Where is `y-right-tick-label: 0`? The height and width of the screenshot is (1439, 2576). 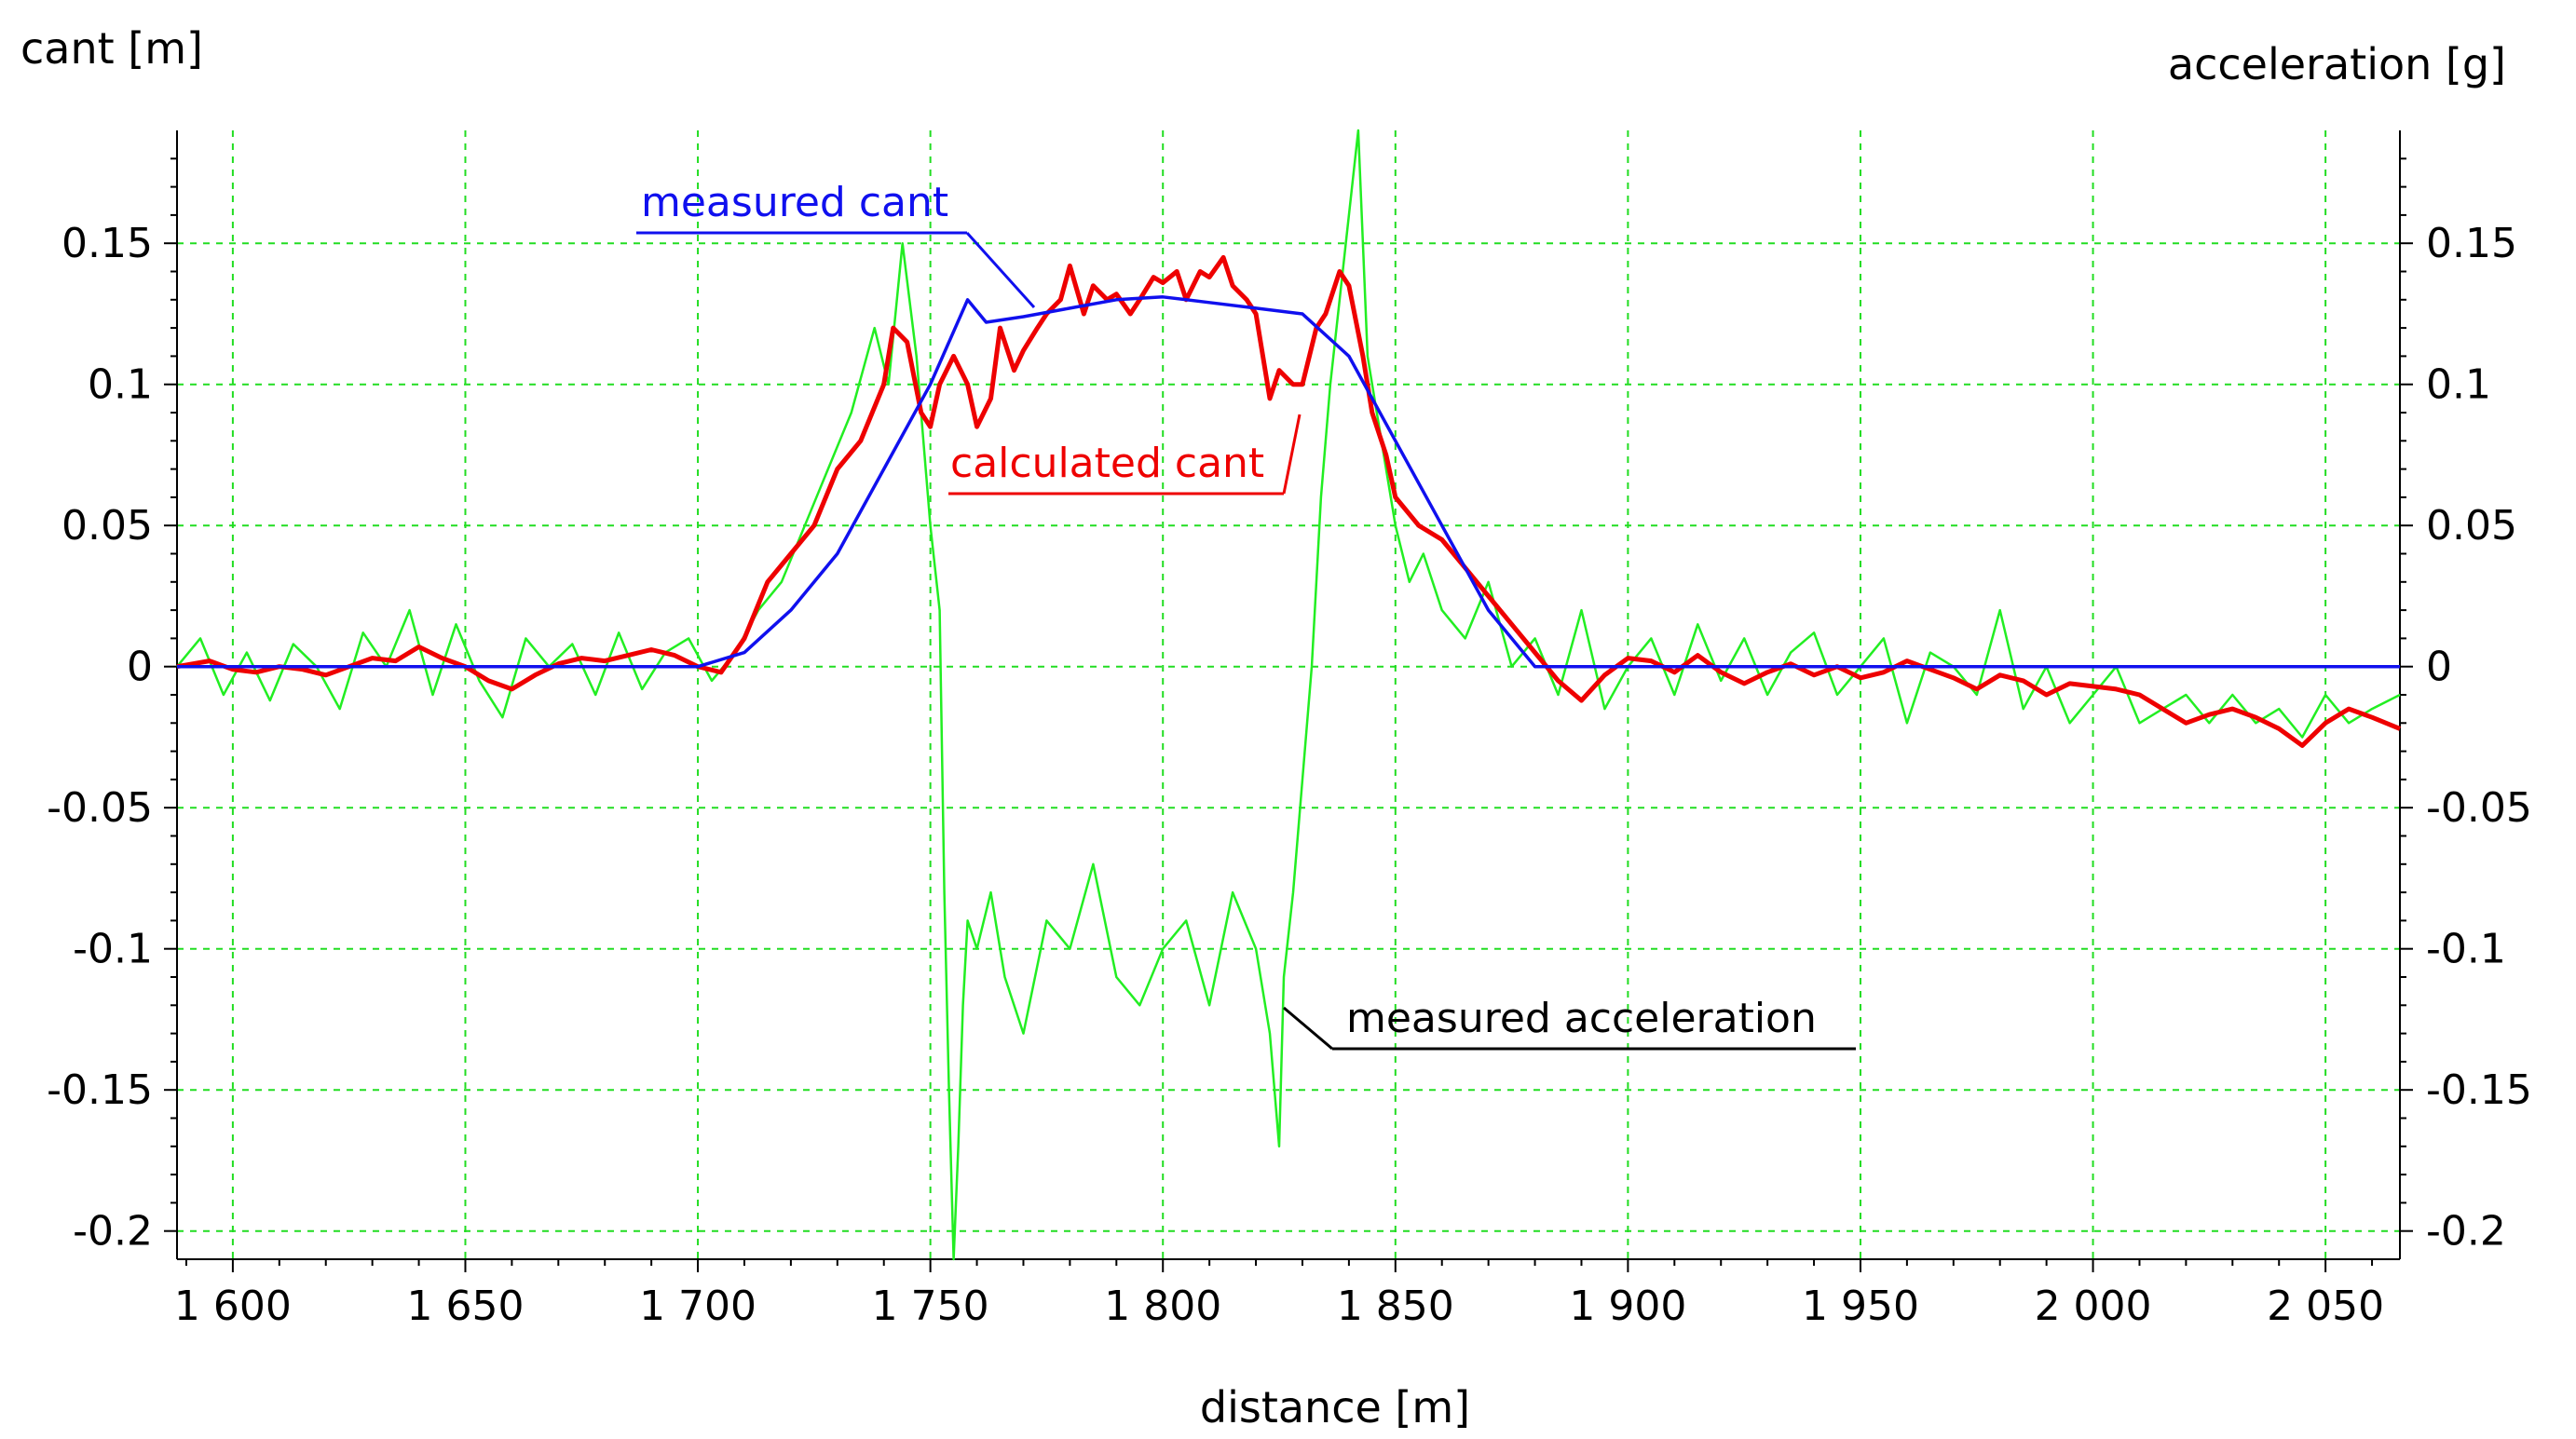
y-right-tick-label: 0 is located at coordinates (2439, 667).